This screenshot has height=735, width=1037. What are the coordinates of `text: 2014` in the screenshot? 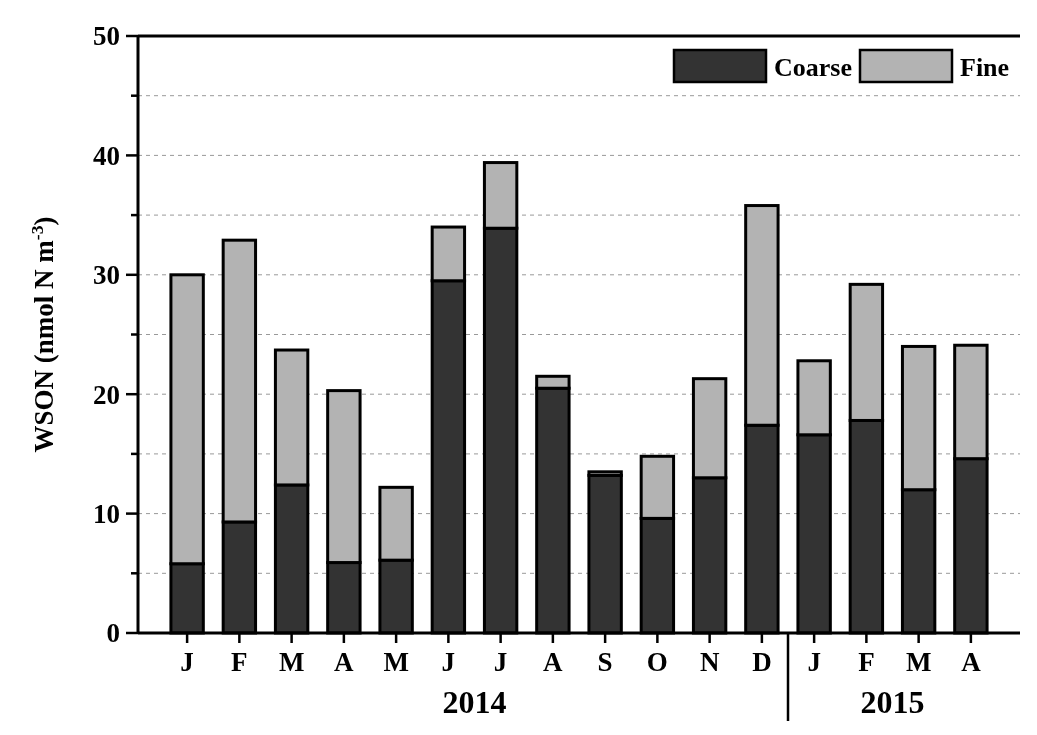 It's located at (474, 702).